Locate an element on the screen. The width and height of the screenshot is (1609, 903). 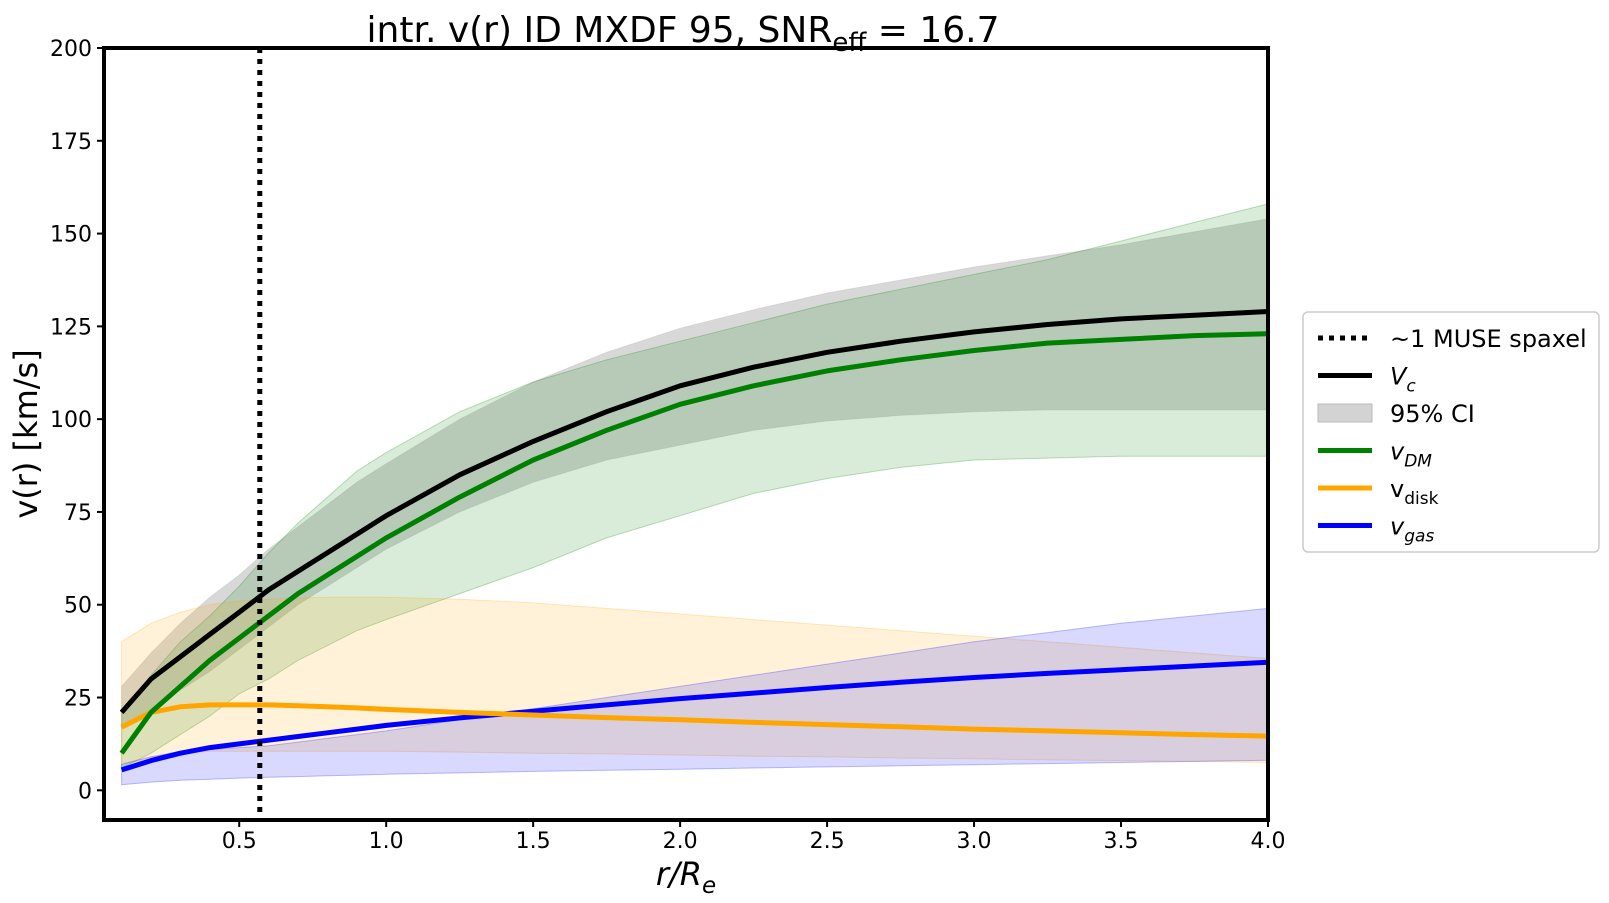
x-tick-label: 1.5 is located at coordinates (533, 841).